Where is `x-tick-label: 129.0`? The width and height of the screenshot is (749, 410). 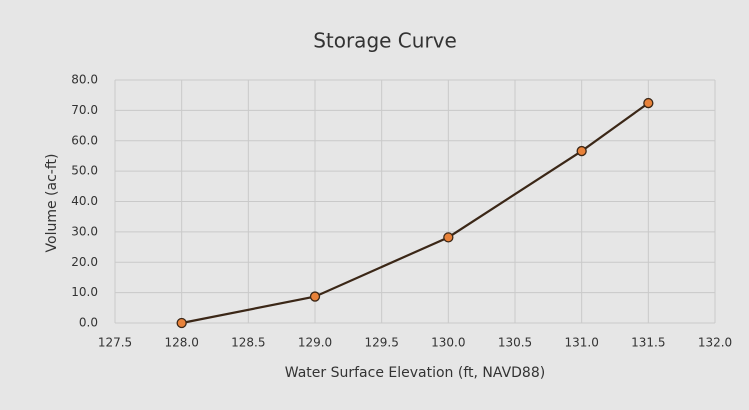
x-tick-label: 129.0 is located at coordinates (315, 343).